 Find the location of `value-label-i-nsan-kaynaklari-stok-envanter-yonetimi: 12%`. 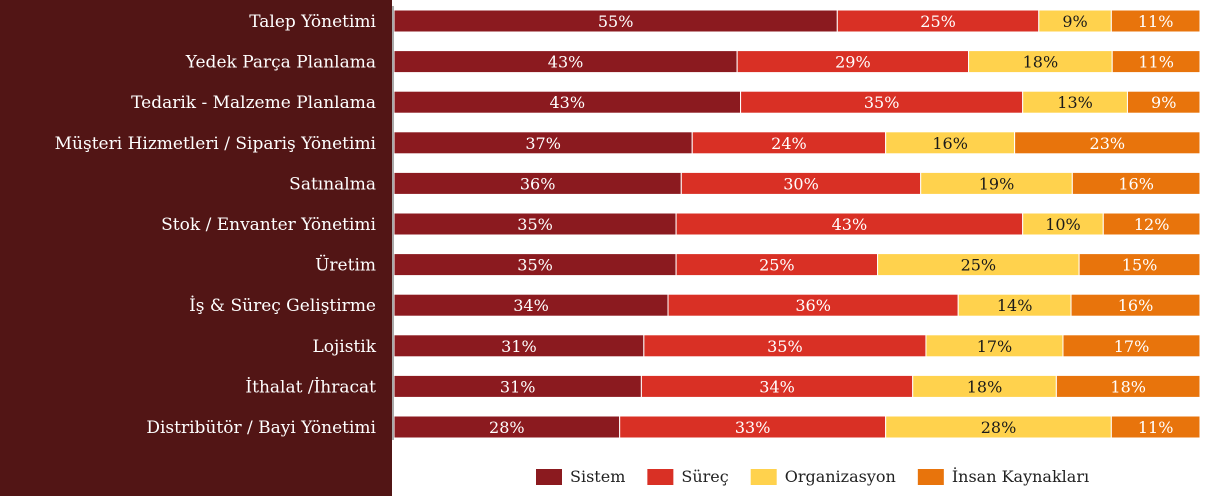

value-label-i-nsan-kaynaklari-stok-envanter-yonetimi: 12% is located at coordinates (1152, 224).